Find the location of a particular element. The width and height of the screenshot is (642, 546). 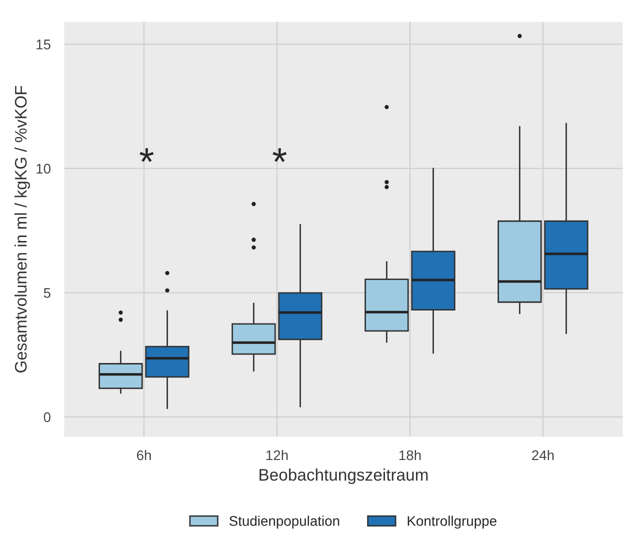

legend-label: Kontrollgruppe is located at coordinates (452, 522).